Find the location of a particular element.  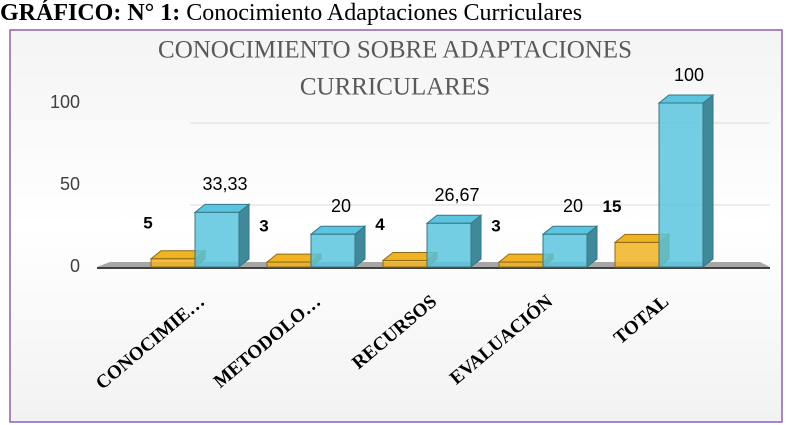

data-label: 5 is located at coordinates (147, 222).